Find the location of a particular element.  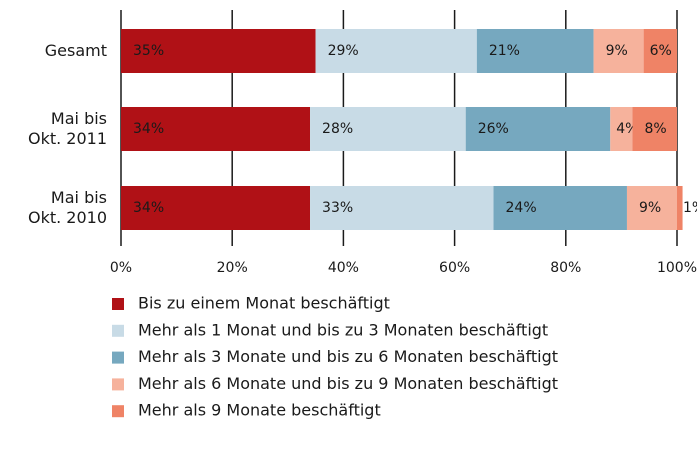

x-tick-label: 40% is located at coordinates (343, 268).